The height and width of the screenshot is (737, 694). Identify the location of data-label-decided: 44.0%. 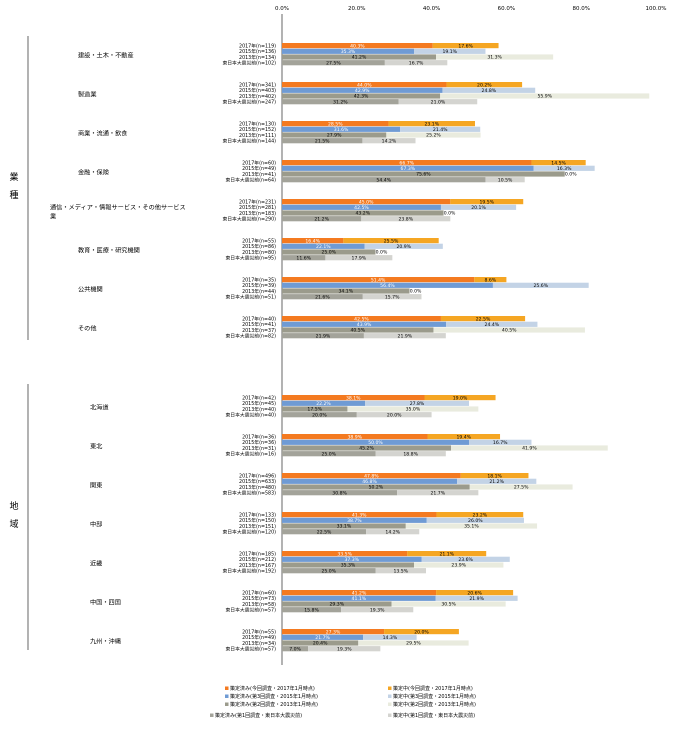
(364, 85).